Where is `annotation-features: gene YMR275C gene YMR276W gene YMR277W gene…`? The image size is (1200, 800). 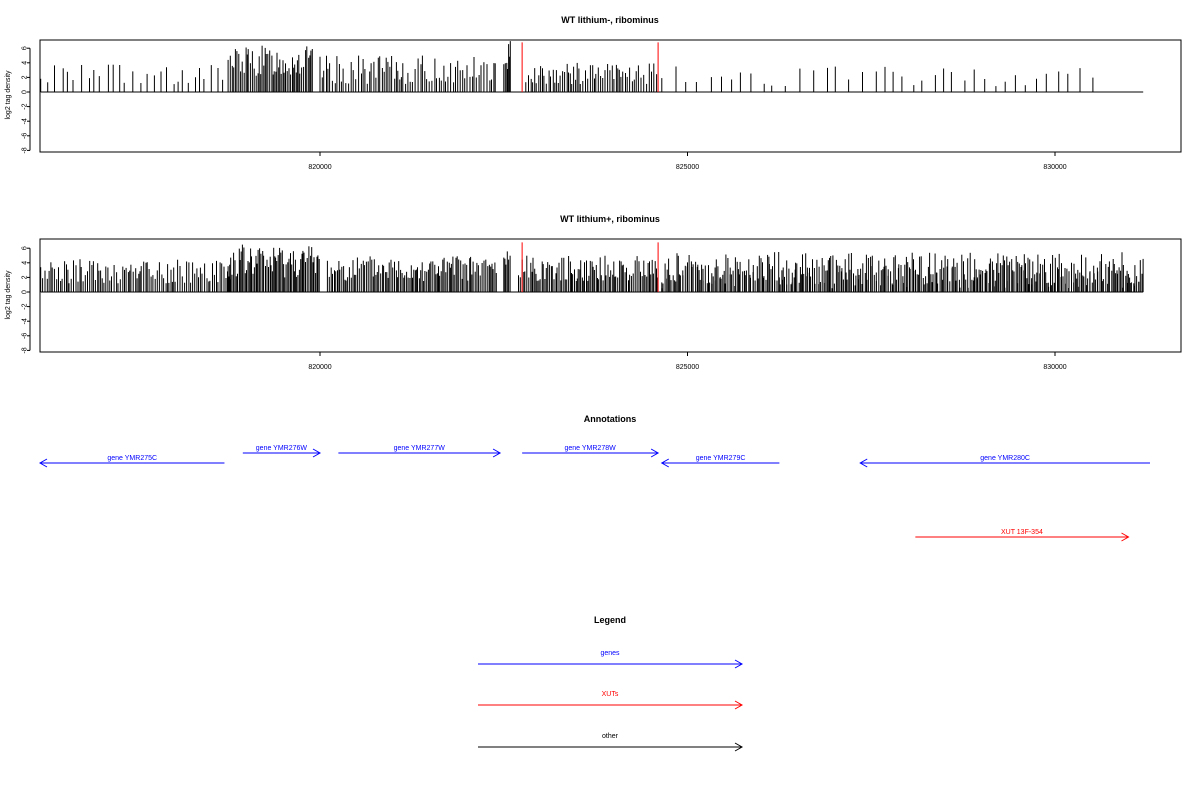 annotation-features: gene YMR275C gene YMR276W gene YMR277W gene… is located at coordinates (594, 493).